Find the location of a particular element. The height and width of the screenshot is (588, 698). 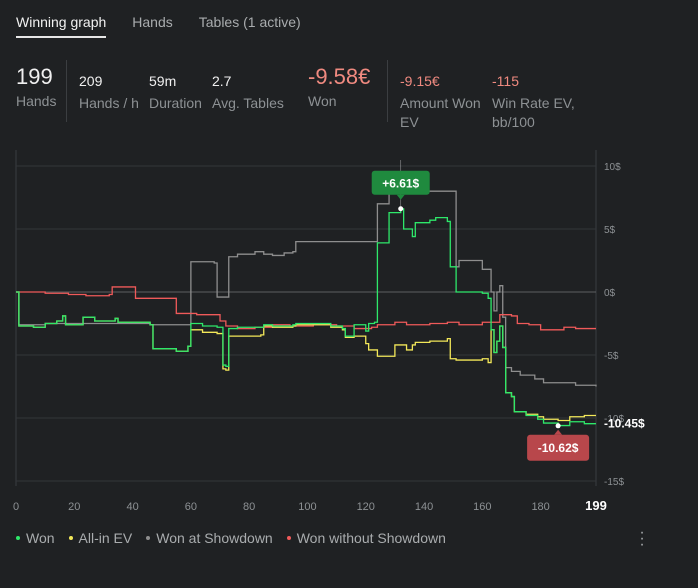

stat-amount-won-ev-label-line2: EV is located at coordinates (409, 122).